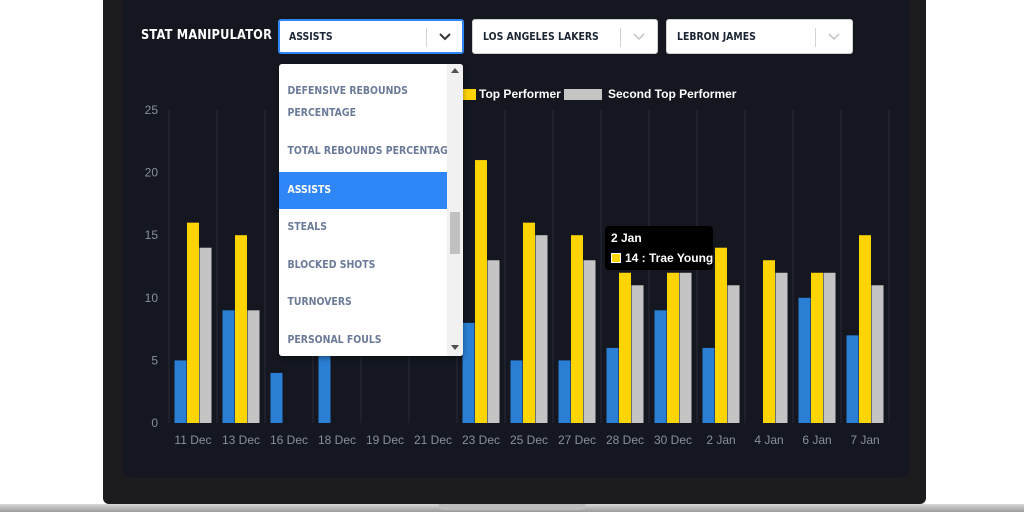 Image resolution: width=1024 pixels, height=512 pixels. Describe the element at coordinates (192, 440) in the screenshot. I see `x-tick-label: 11 Dec` at that location.